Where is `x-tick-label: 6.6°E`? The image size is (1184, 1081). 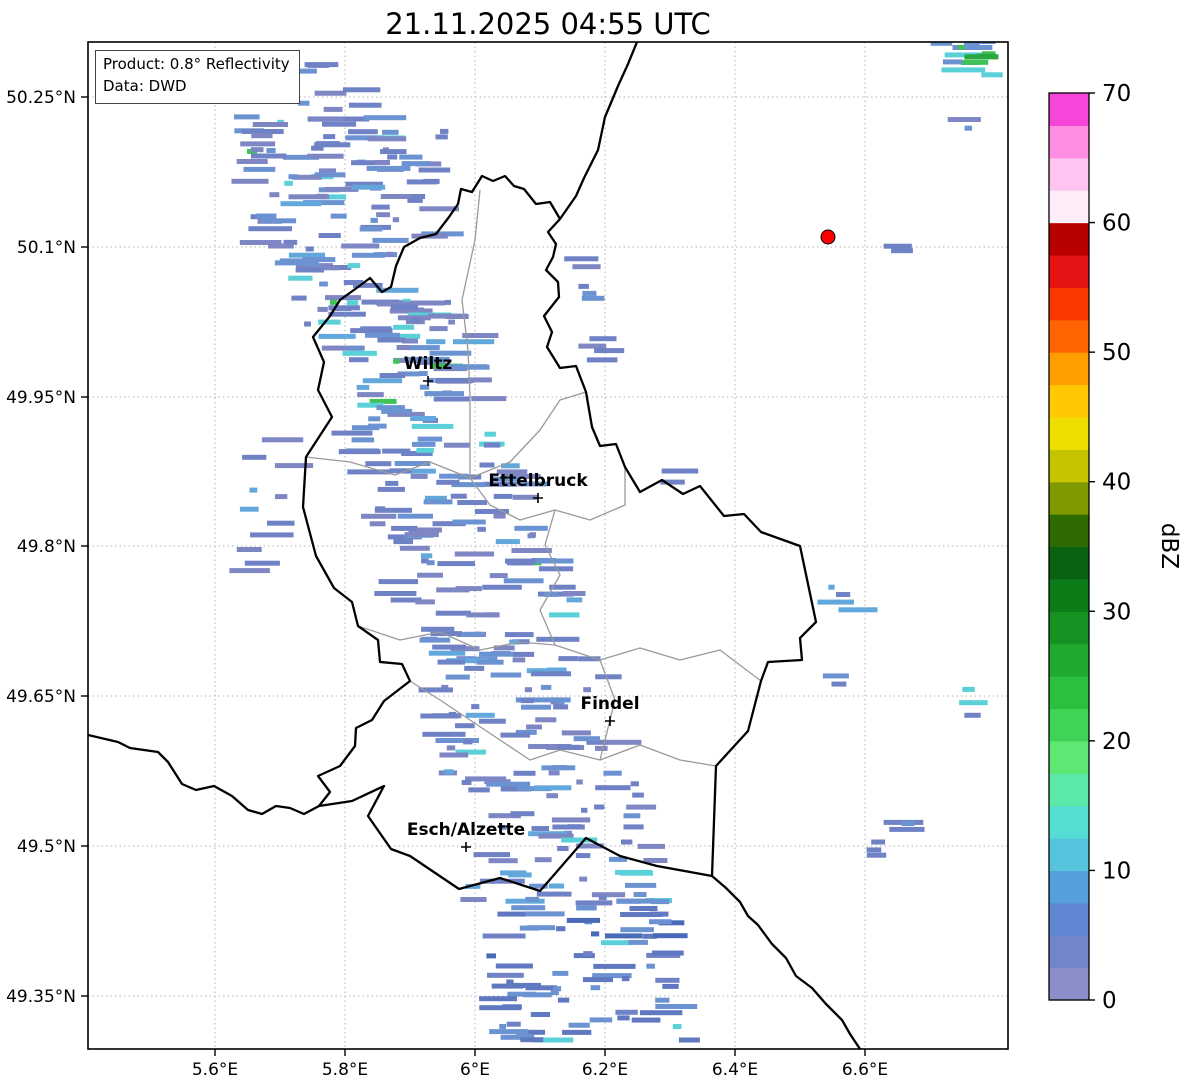 x-tick-label: 6.6°E is located at coordinates (865, 1070).